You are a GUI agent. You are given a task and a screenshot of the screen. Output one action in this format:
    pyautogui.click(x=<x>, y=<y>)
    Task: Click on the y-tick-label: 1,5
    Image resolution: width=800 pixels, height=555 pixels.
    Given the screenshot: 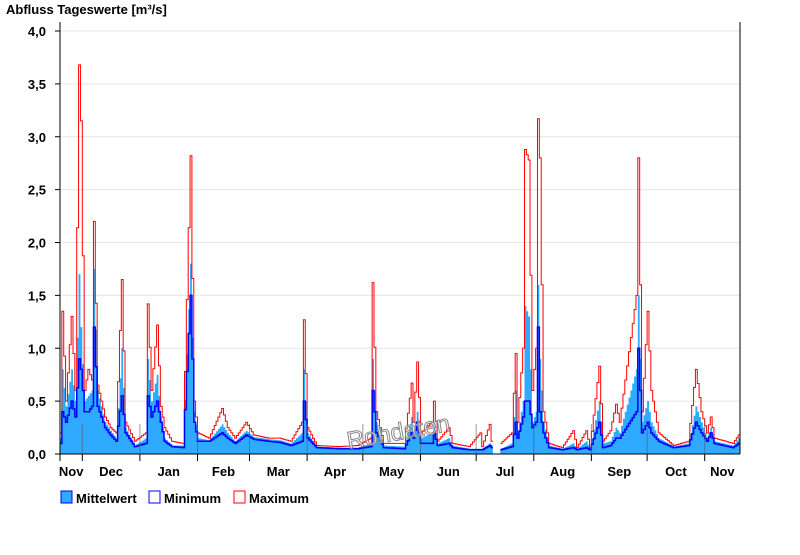 What is the action you would take?
    pyautogui.click(x=37, y=295)
    